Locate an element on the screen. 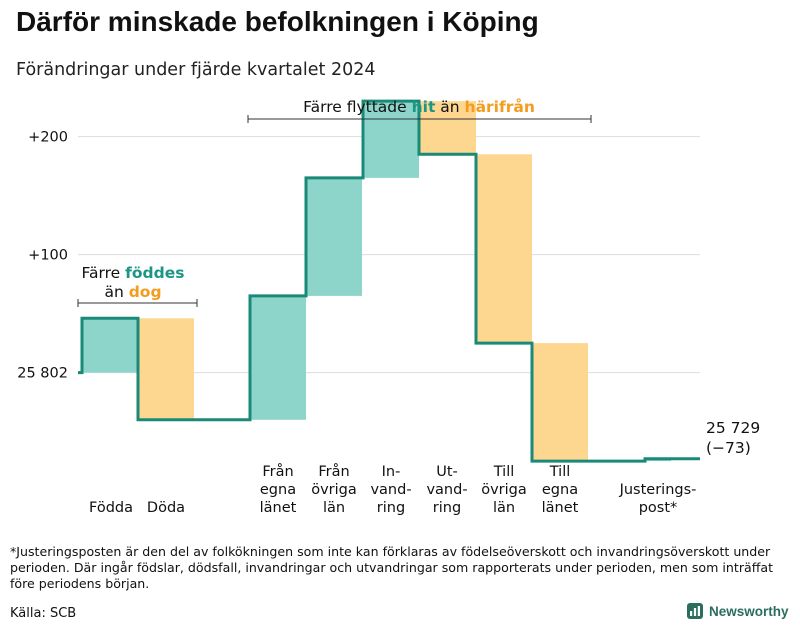  category-label: post* is located at coordinates (658, 508).